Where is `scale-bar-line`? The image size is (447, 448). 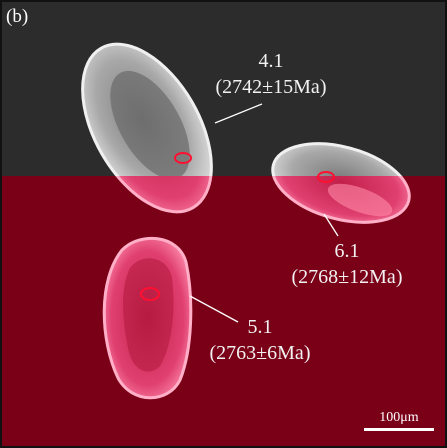
scale-bar-line is located at coordinates (399, 429).